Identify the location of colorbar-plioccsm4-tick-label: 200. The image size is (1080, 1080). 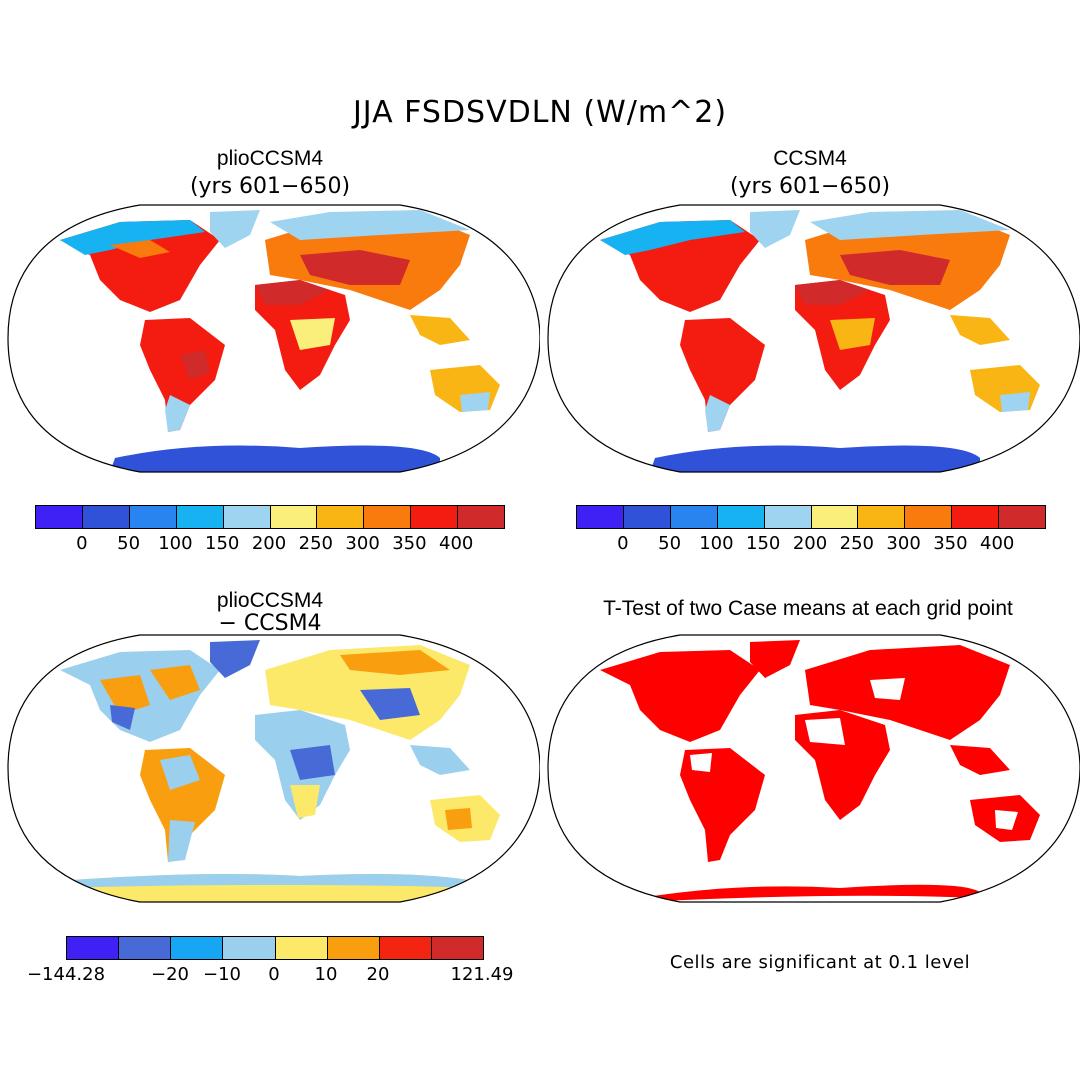
(269, 543).